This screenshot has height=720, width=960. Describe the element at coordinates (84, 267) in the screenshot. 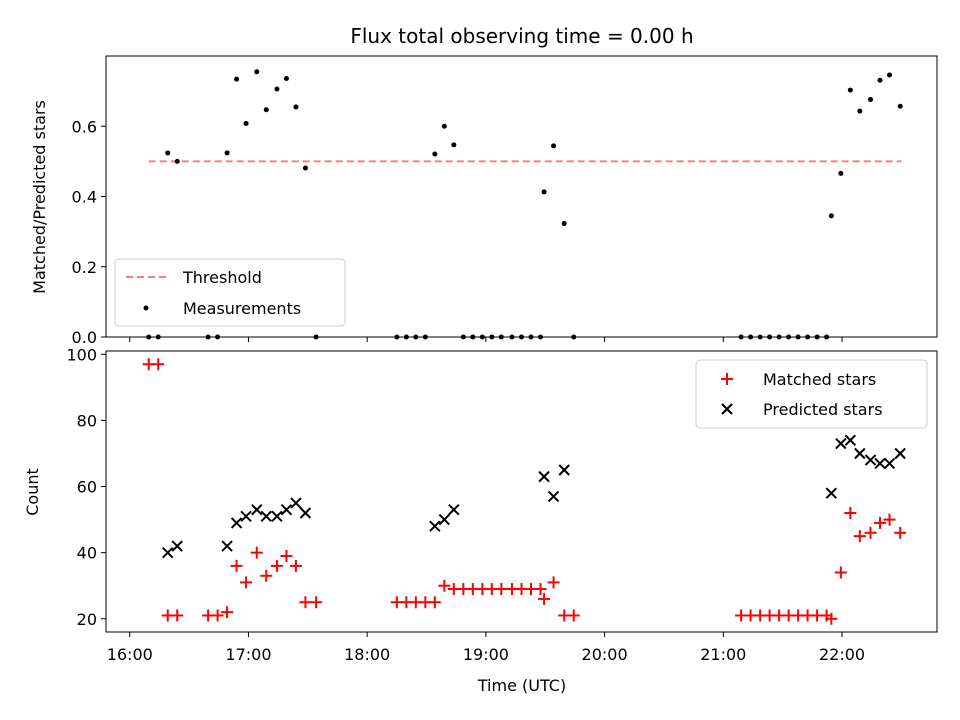

I see `y-tick-label: 0.2` at that location.